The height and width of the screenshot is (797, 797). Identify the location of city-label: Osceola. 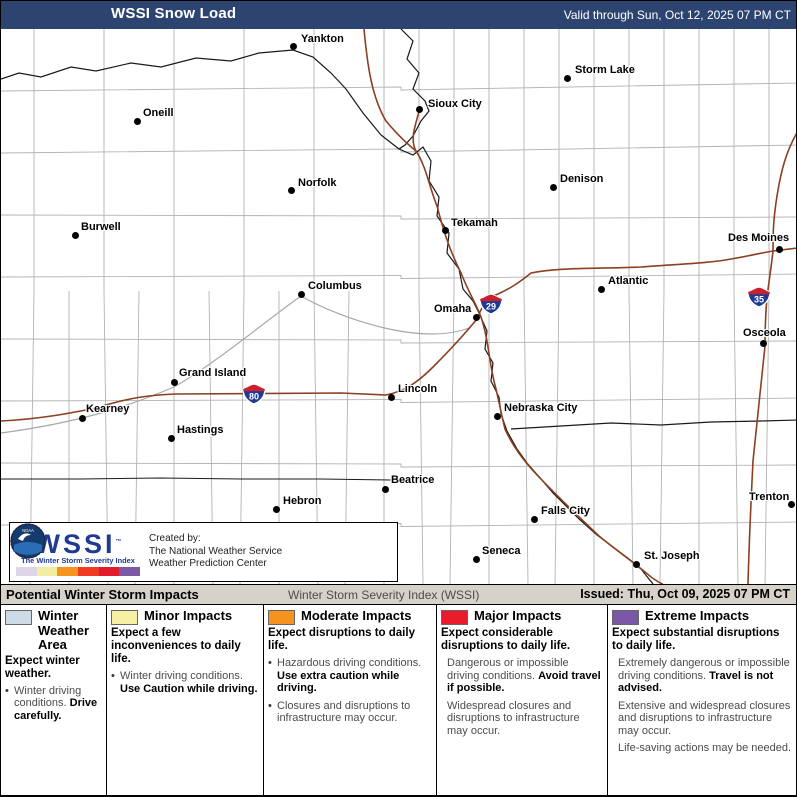
(764, 333).